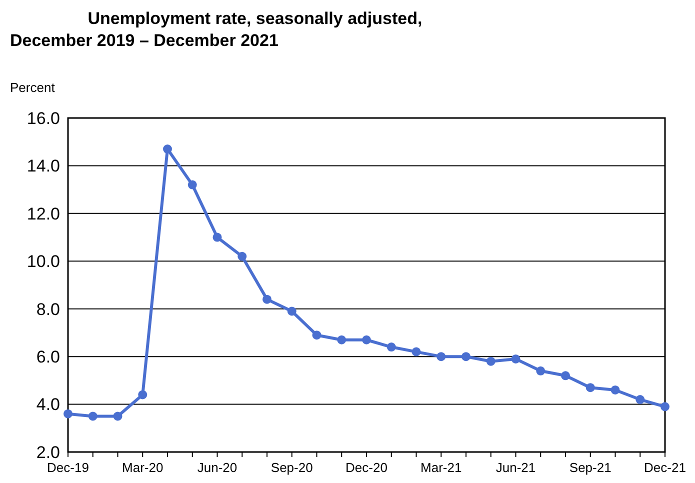  I want to click on x-tick-label: Mar-21, so click(441, 467).